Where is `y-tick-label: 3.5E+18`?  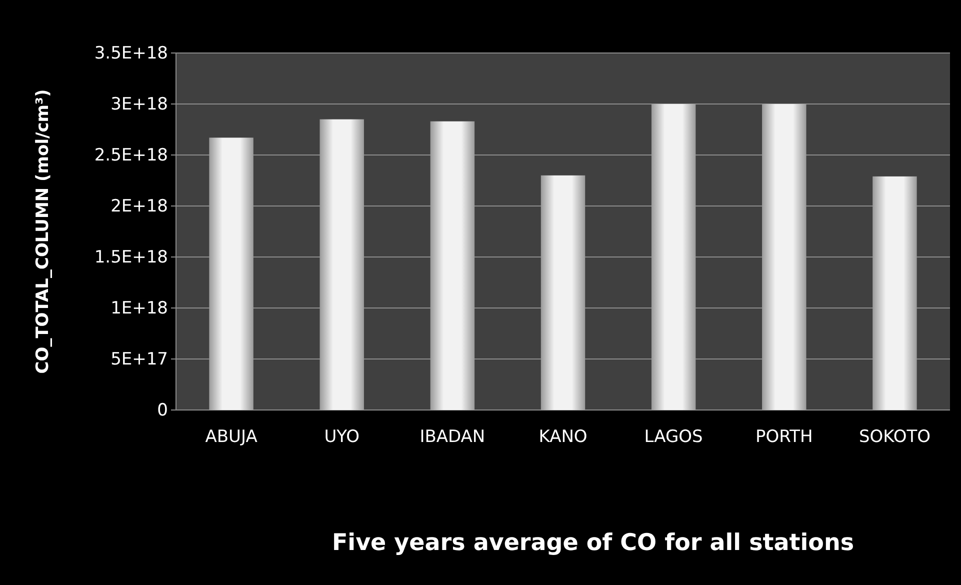 y-tick-label: 3.5E+18 is located at coordinates (131, 53).